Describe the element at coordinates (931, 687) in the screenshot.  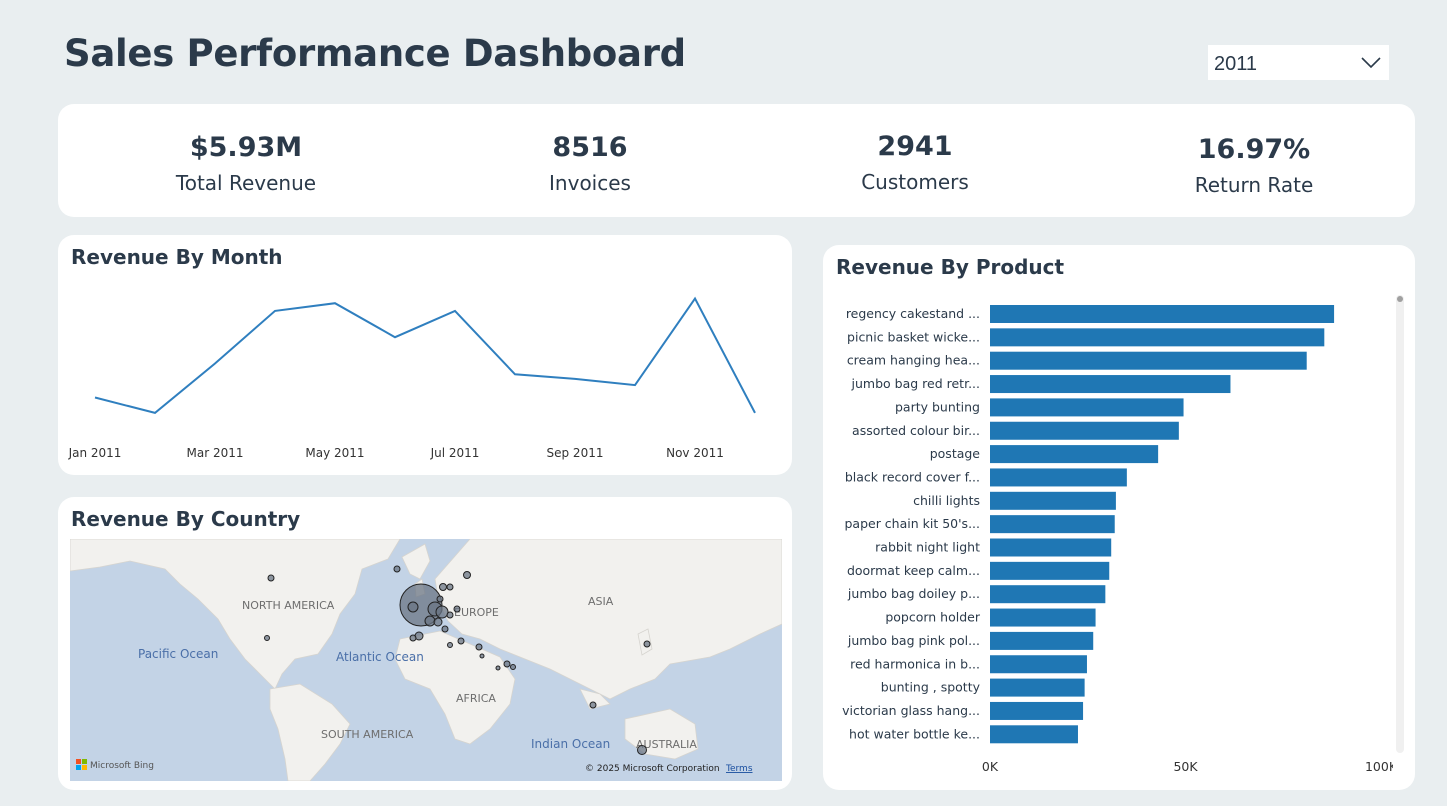
I see `category-label: bunting , spotty` at that location.